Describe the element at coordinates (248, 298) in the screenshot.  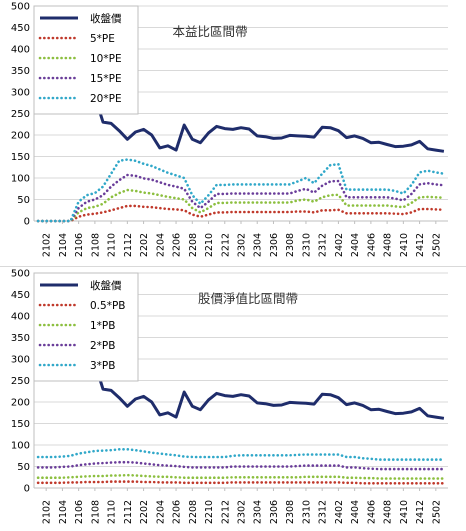
I see `chart-title: 股價淨值比區間帶` at that location.